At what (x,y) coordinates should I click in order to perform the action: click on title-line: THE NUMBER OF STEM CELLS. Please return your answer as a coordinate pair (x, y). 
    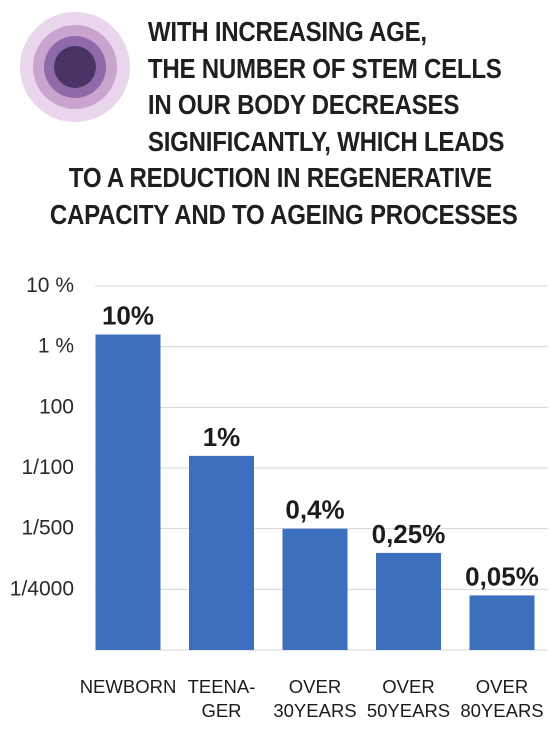
    Looking at the image, I should click on (324, 68).